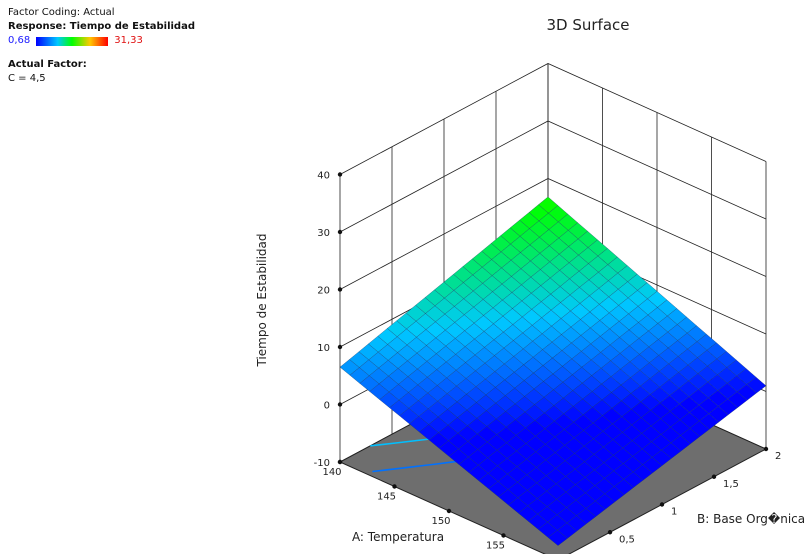 Image resolution: width=812 pixels, height=554 pixels. I want to click on z-tick-label-4: 30, so click(323, 233).